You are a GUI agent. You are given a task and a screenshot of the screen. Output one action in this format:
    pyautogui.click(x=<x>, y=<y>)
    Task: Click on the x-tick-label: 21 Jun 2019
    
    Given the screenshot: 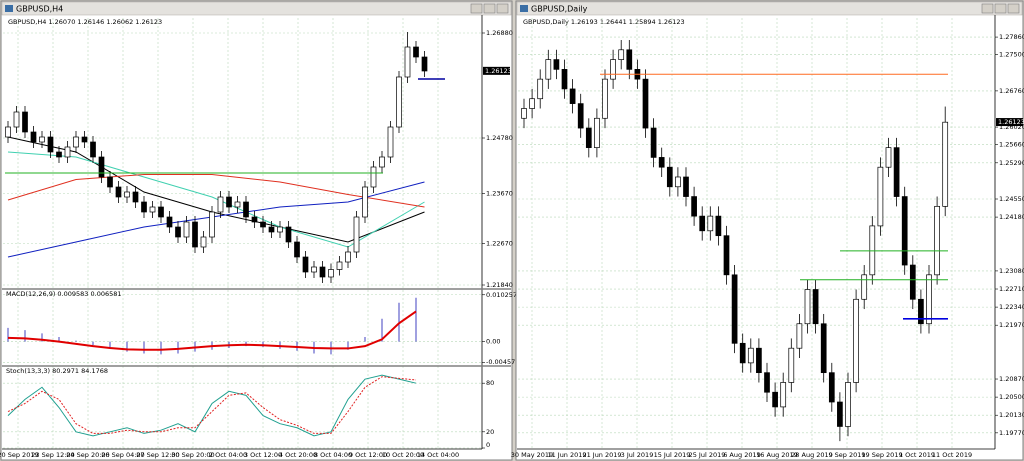 What is the action you would take?
    pyautogui.click(x=601, y=455)
    